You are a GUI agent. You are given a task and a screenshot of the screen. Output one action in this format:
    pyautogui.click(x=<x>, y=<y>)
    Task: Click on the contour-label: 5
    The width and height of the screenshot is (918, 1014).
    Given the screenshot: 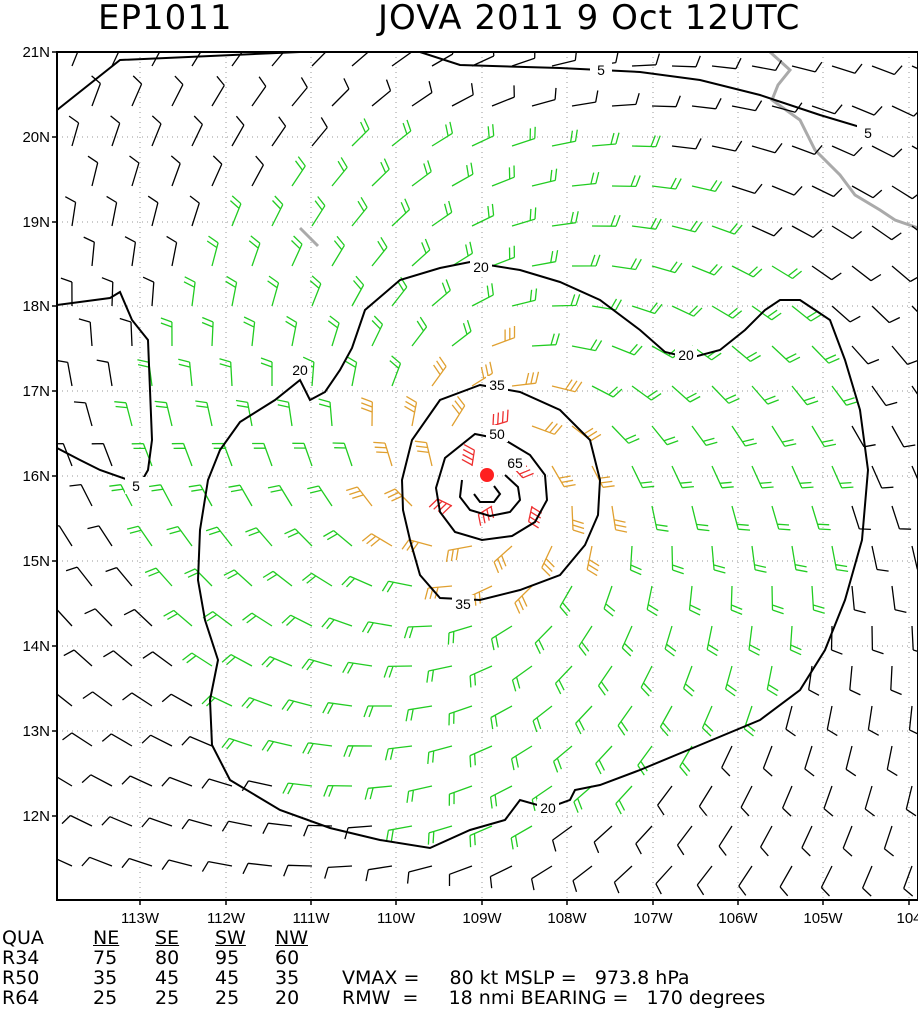 What is the action you would take?
    pyautogui.click(x=136, y=486)
    